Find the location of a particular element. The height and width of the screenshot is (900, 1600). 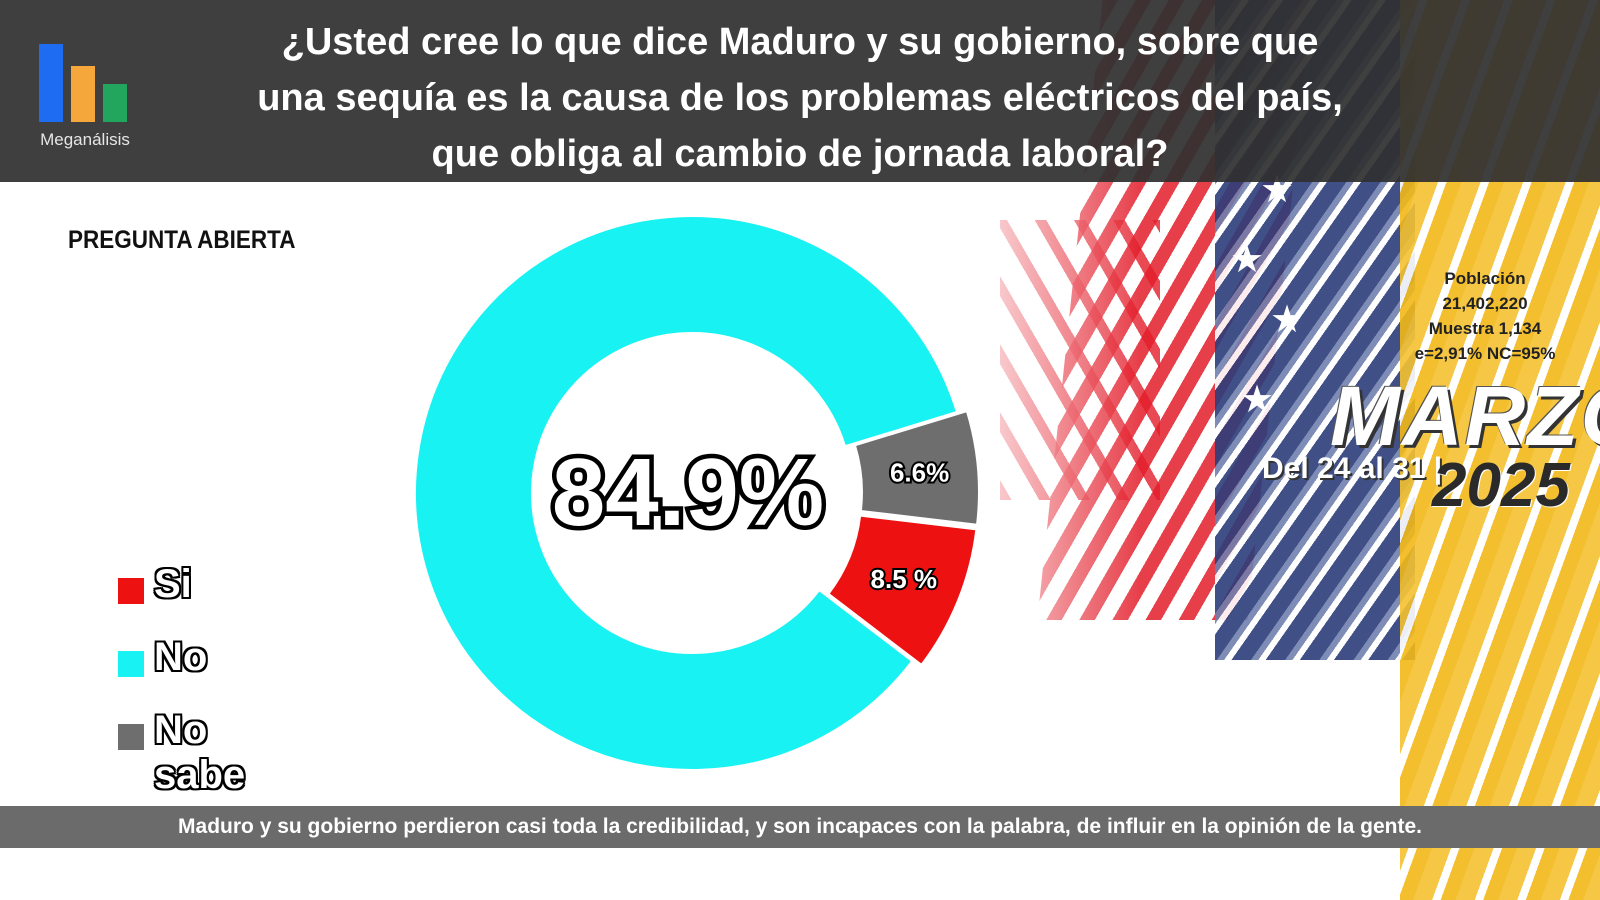

center-label: 84.9% is located at coordinates (688, 492).